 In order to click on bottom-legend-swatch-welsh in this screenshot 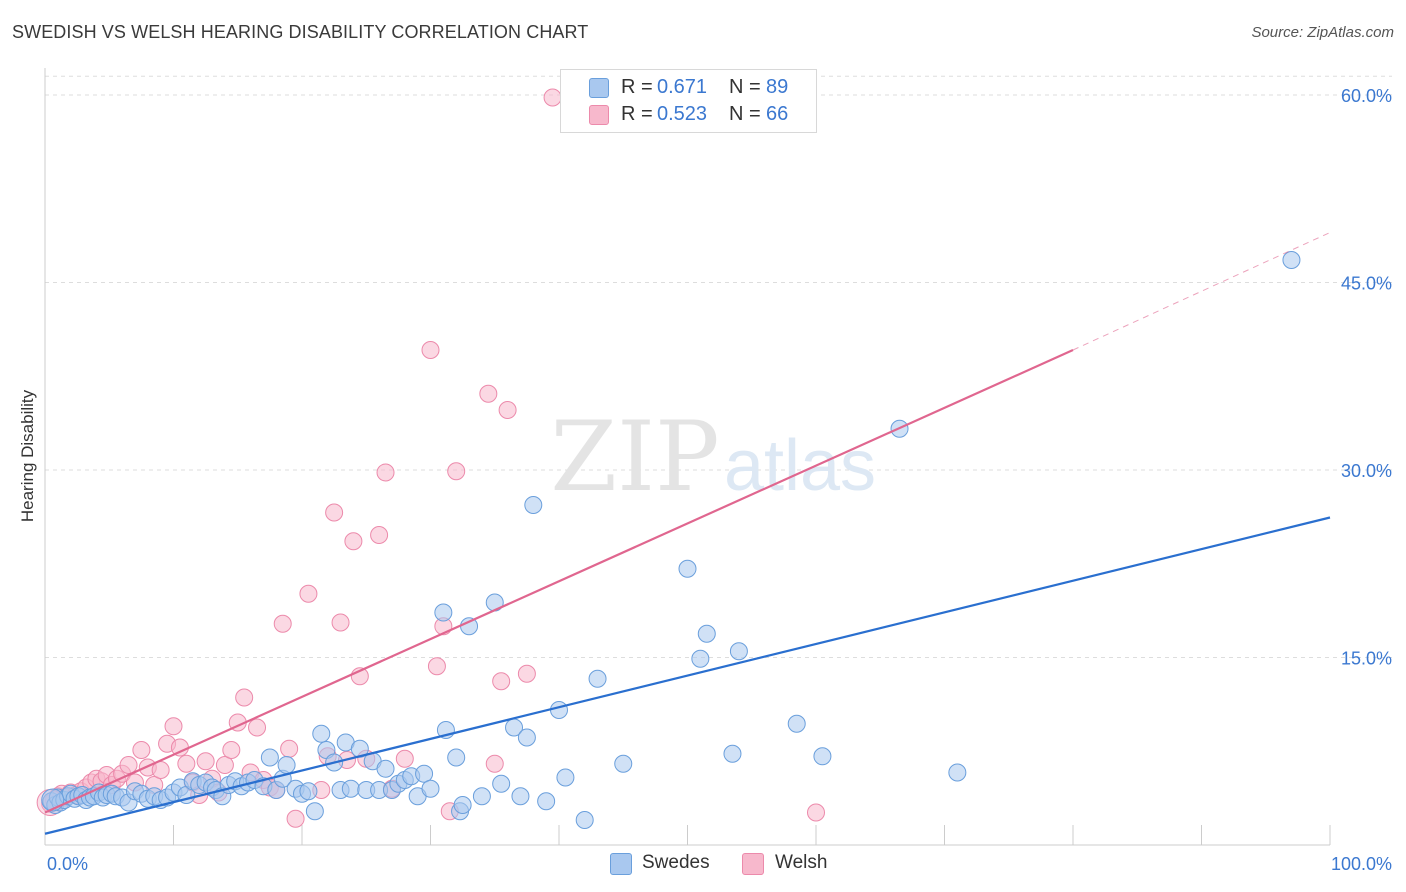, I will do `click(753, 864)`.